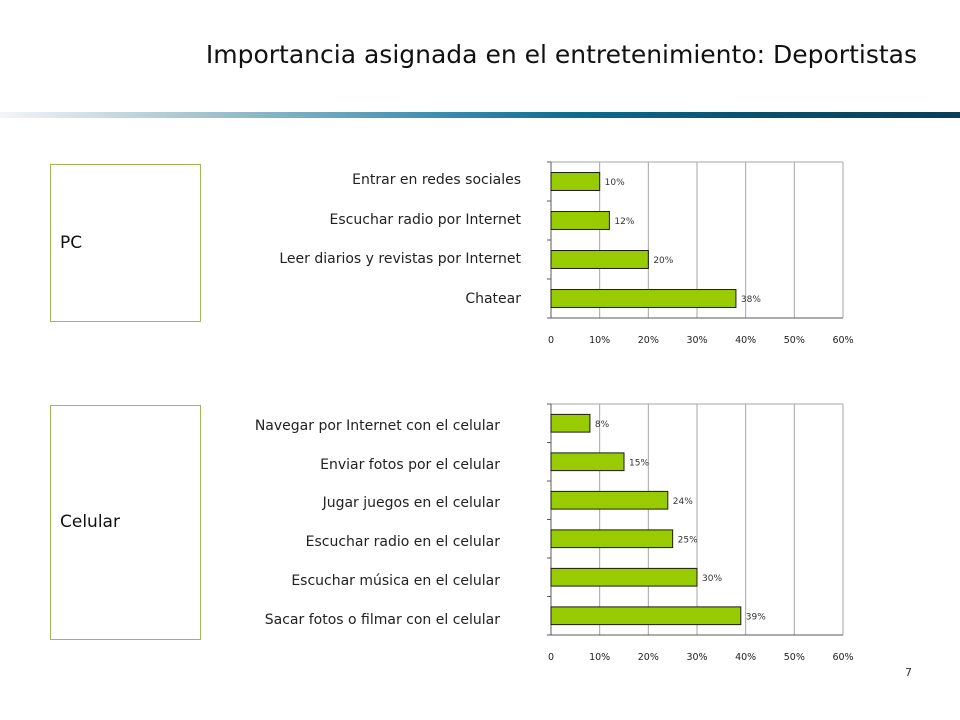 This screenshot has width=960, height=720. What do you see at coordinates (436, 180) in the screenshot?
I see `category-label: Entrar en redes sociales` at bounding box center [436, 180].